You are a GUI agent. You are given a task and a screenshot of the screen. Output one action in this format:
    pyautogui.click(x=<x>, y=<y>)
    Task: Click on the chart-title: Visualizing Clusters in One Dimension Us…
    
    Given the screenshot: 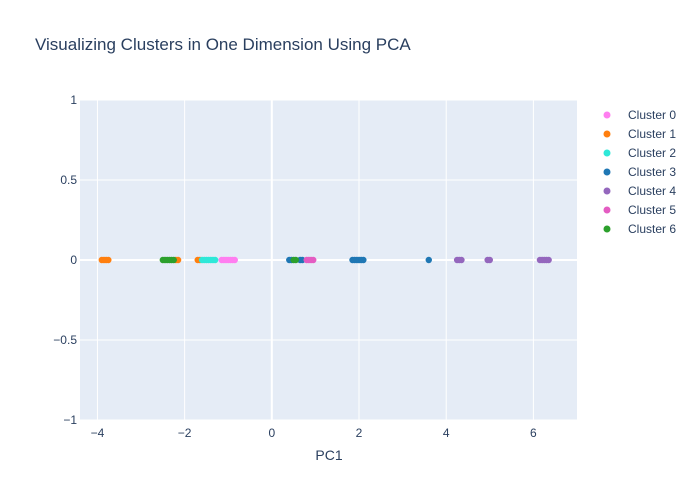 What is the action you would take?
    pyautogui.click(x=223, y=44)
    